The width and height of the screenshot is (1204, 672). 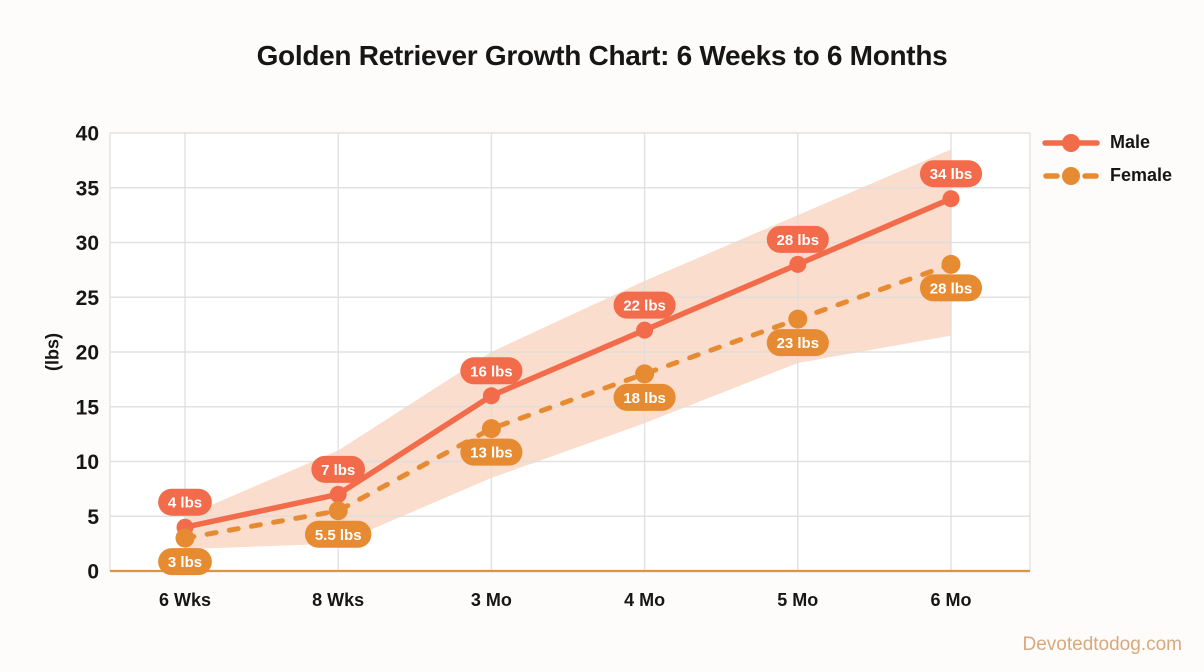 I want to click on y-tick-label: 30, so click(x=87, y=243).